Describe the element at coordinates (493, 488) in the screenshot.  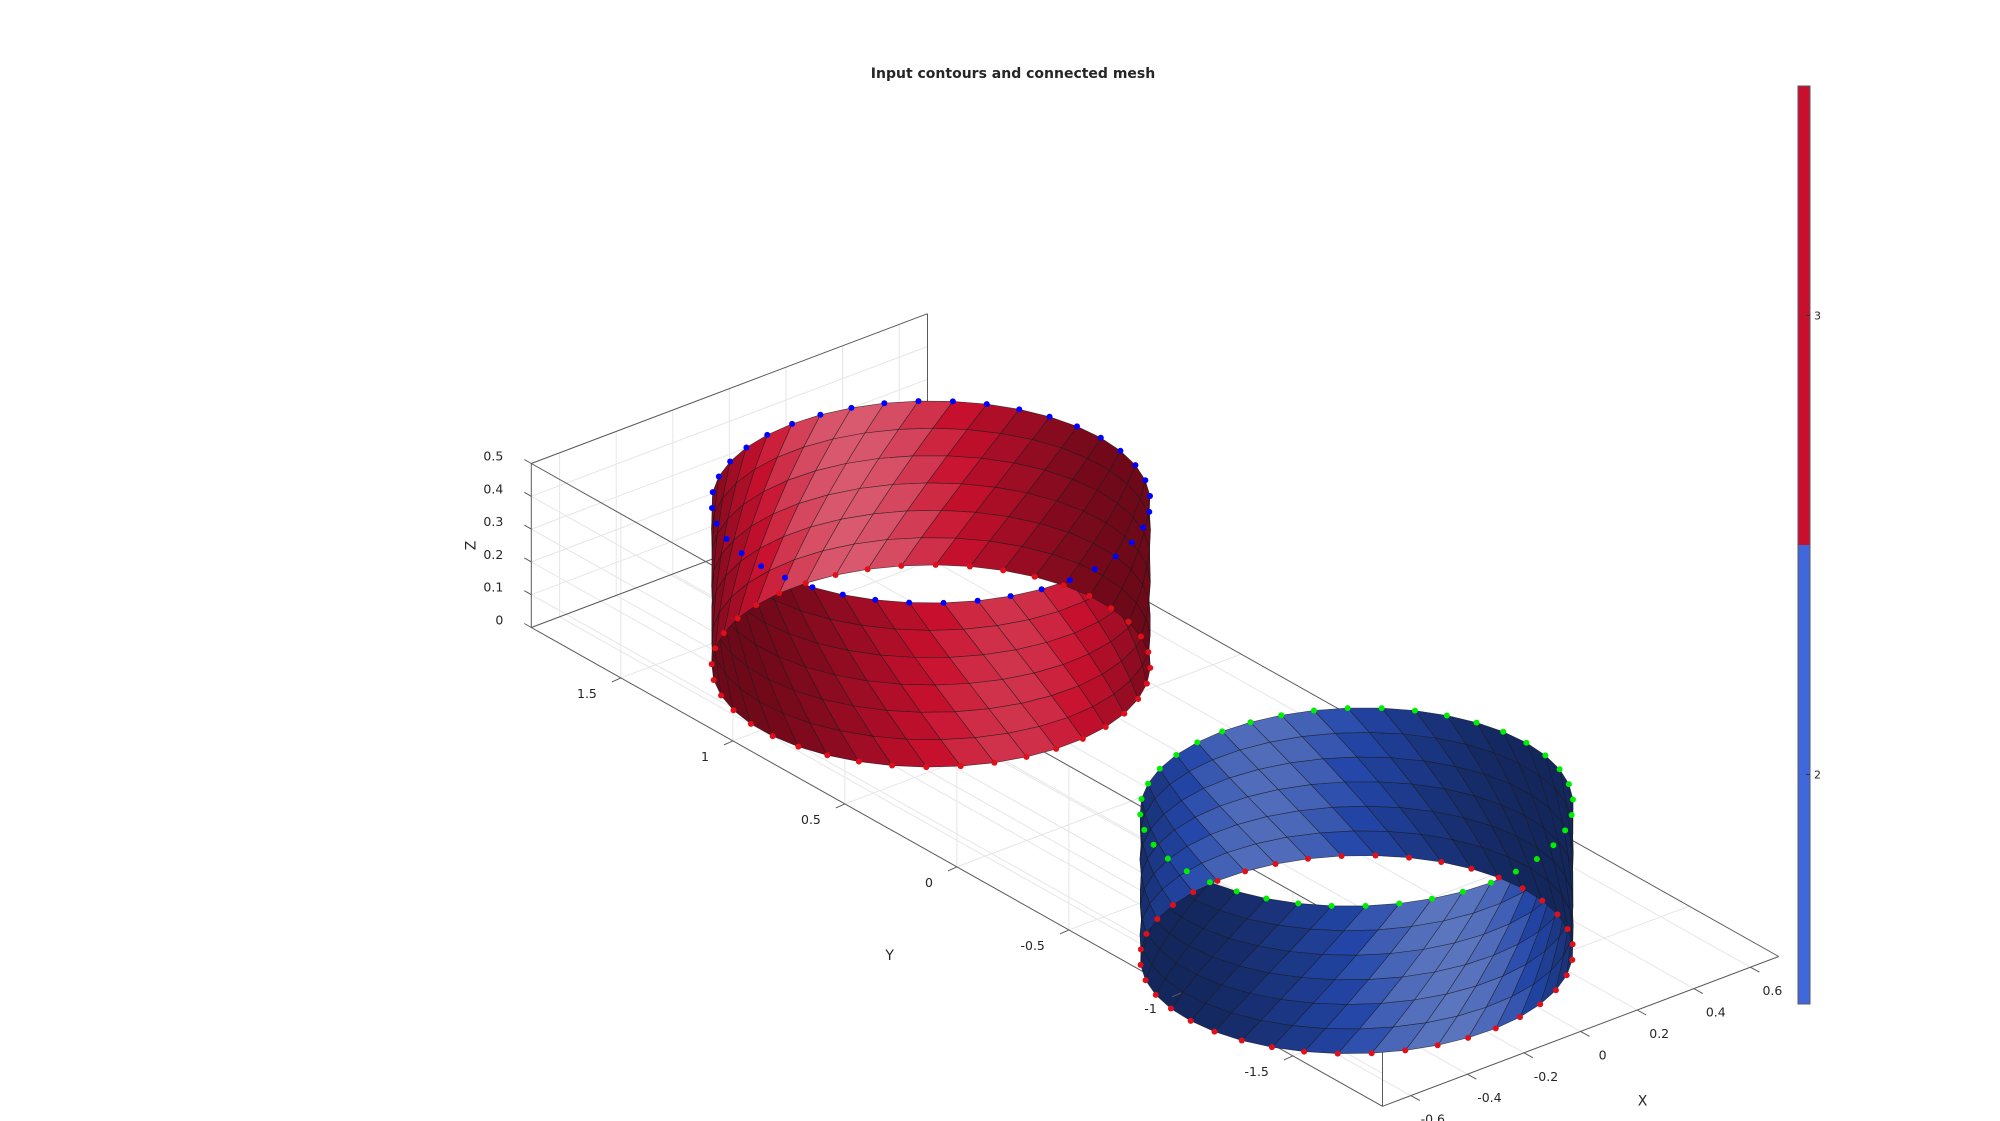
I see `z-tick-label: 0.4` at that location.